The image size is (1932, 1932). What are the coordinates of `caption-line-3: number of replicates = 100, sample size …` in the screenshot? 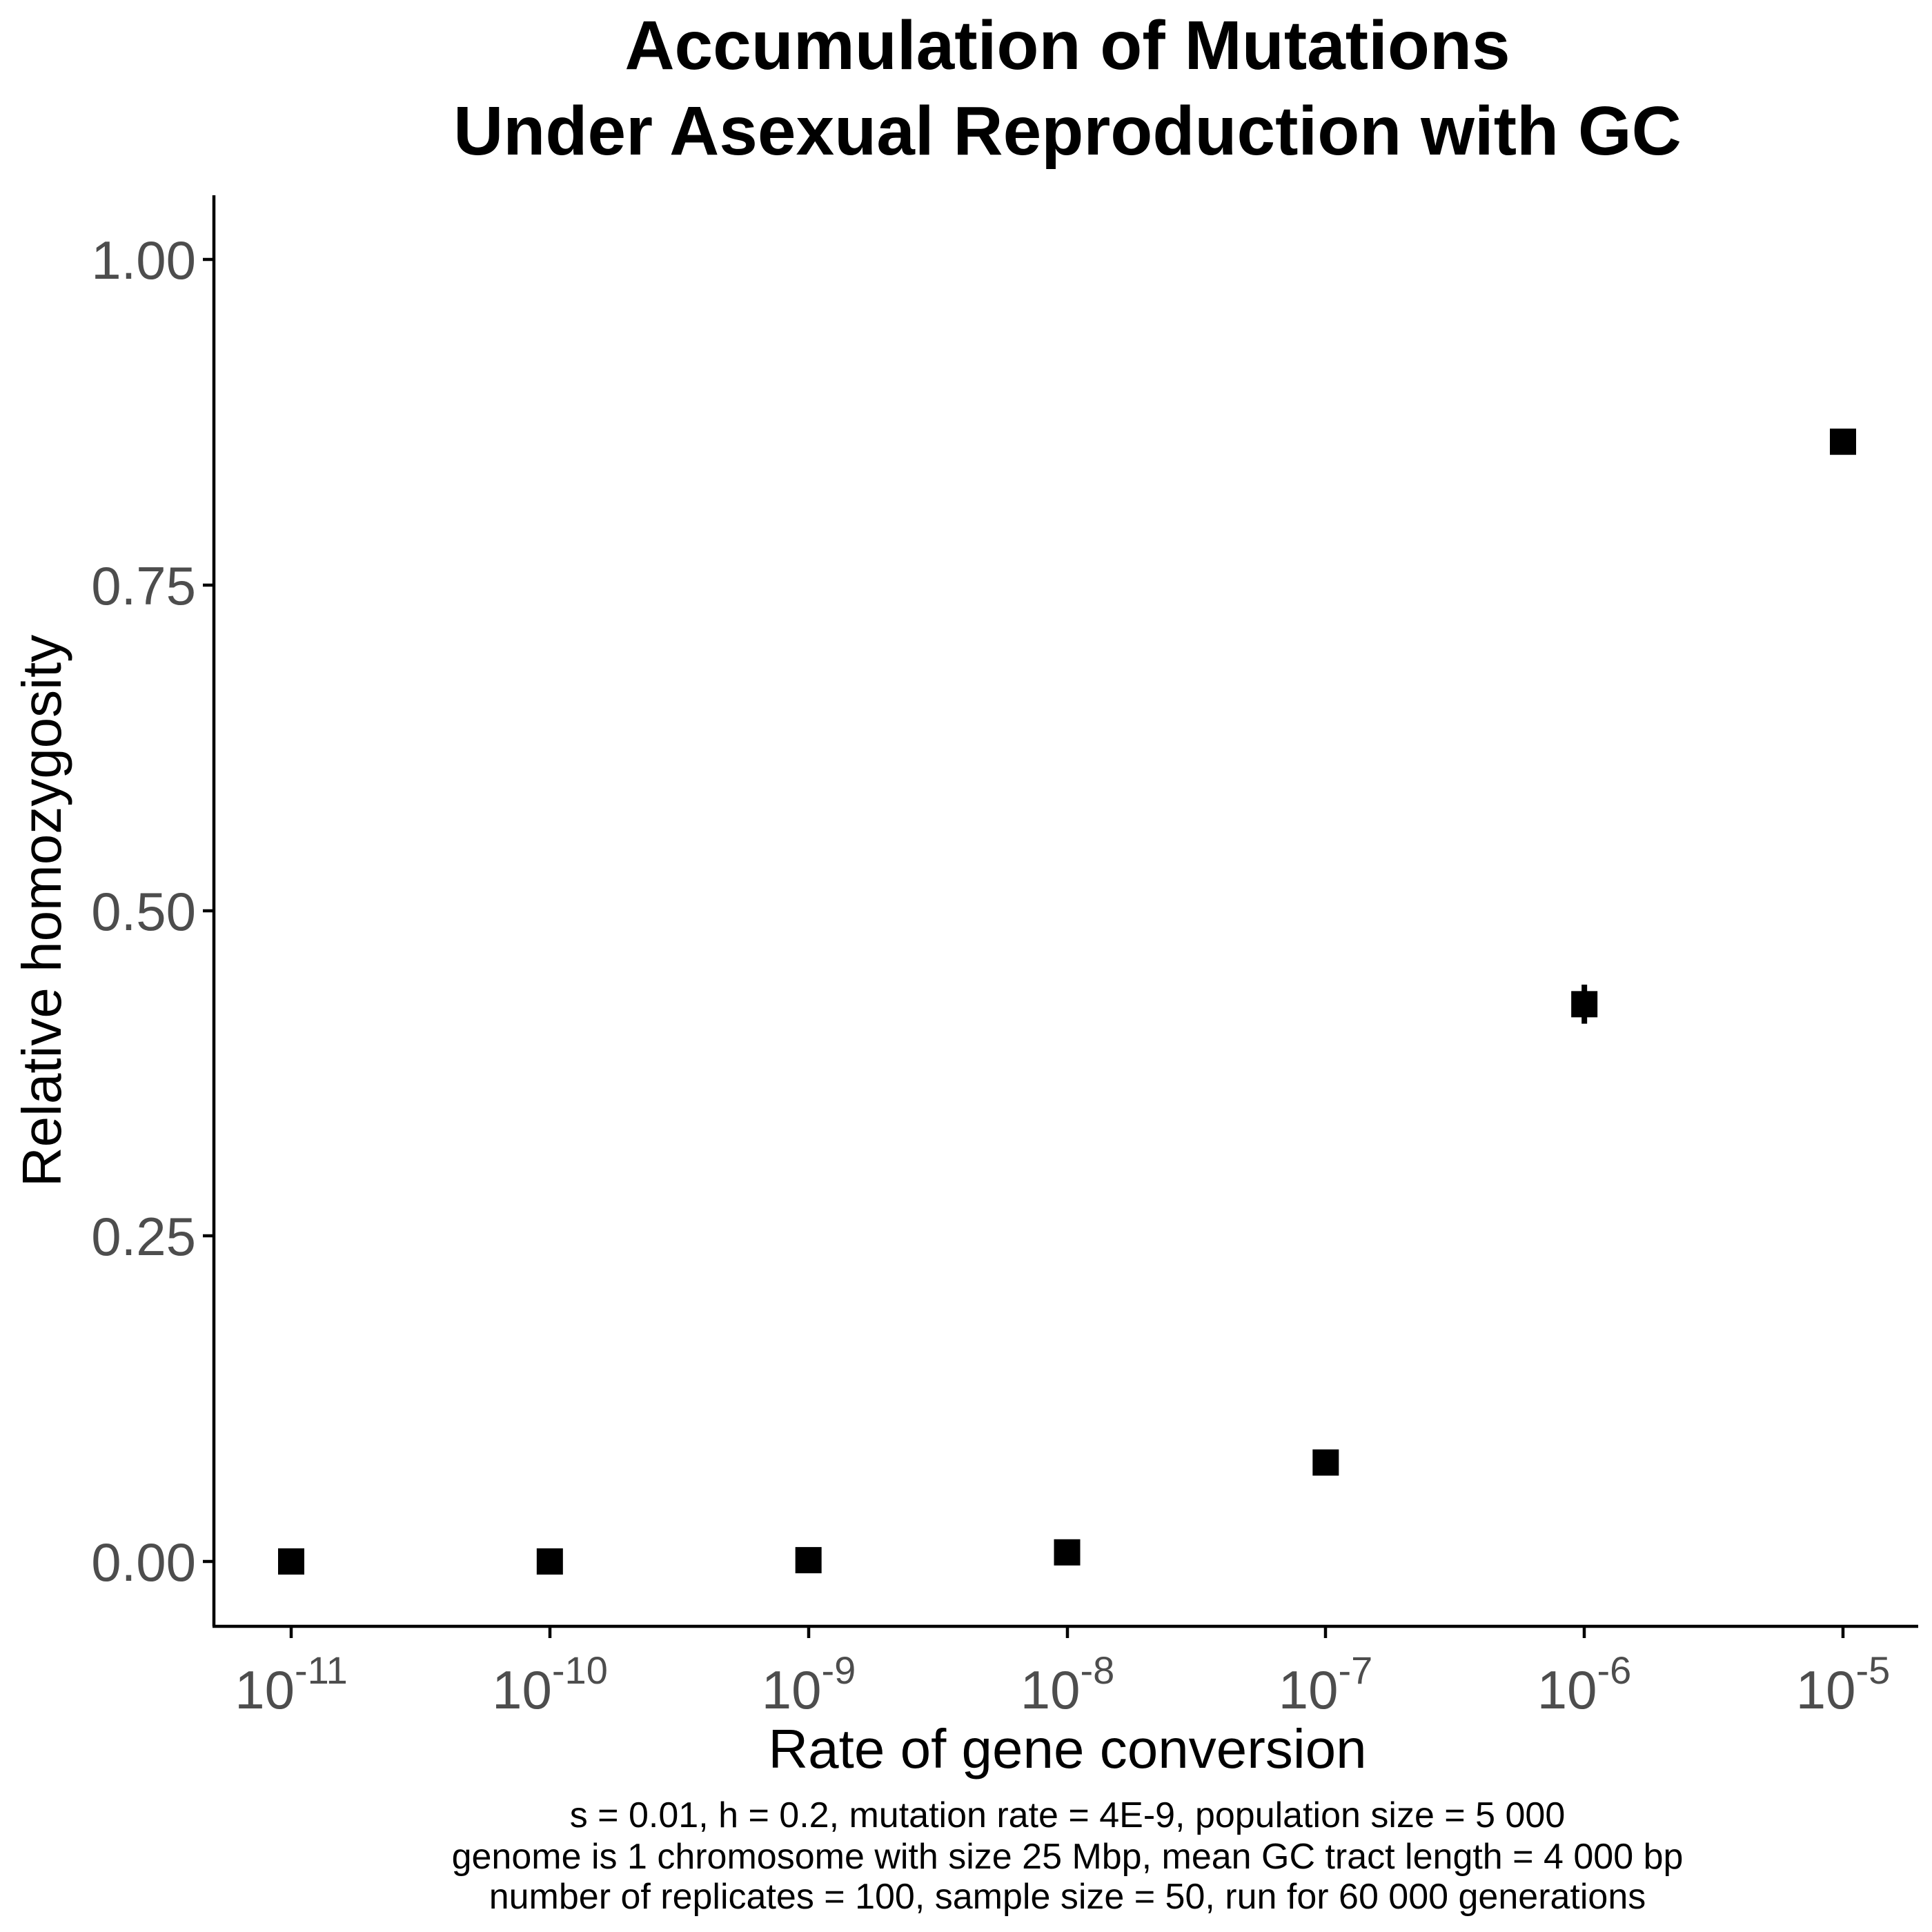 It's located at (1067, 1897).